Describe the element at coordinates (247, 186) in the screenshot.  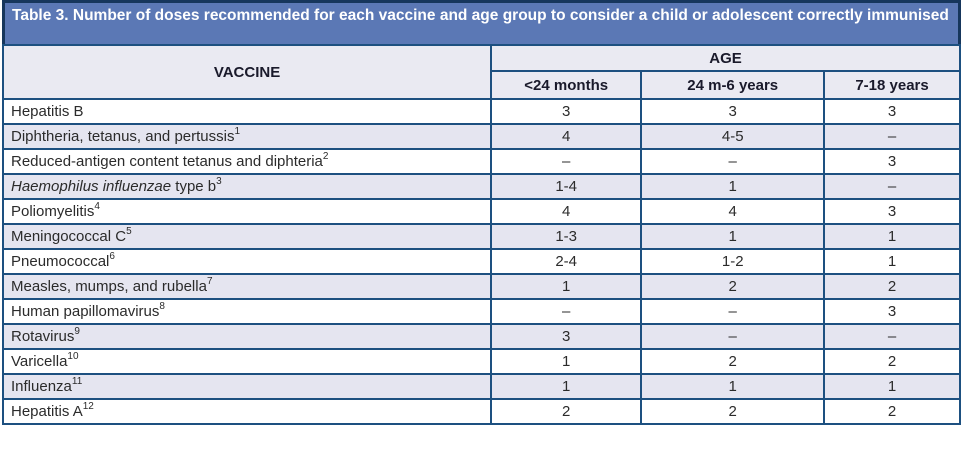
I see `vaccine-name-cell: Haemophilus influenzae type b3` at that location.